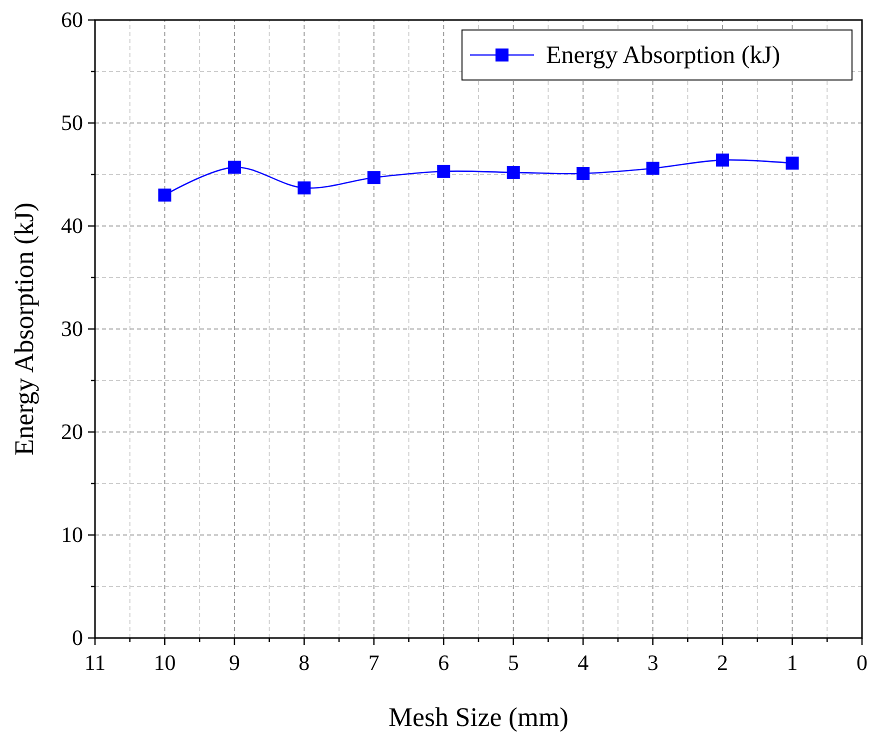  What do you see at coordinates (304, 662) in the screenshot?
I see `x-tick-label: 8` at bounding box center [304, 662].